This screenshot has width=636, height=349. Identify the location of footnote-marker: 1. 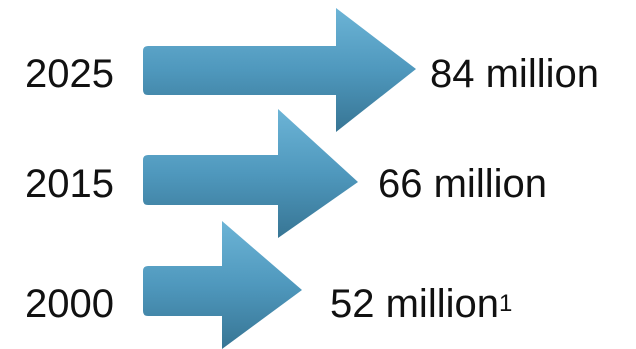
(505, 303).